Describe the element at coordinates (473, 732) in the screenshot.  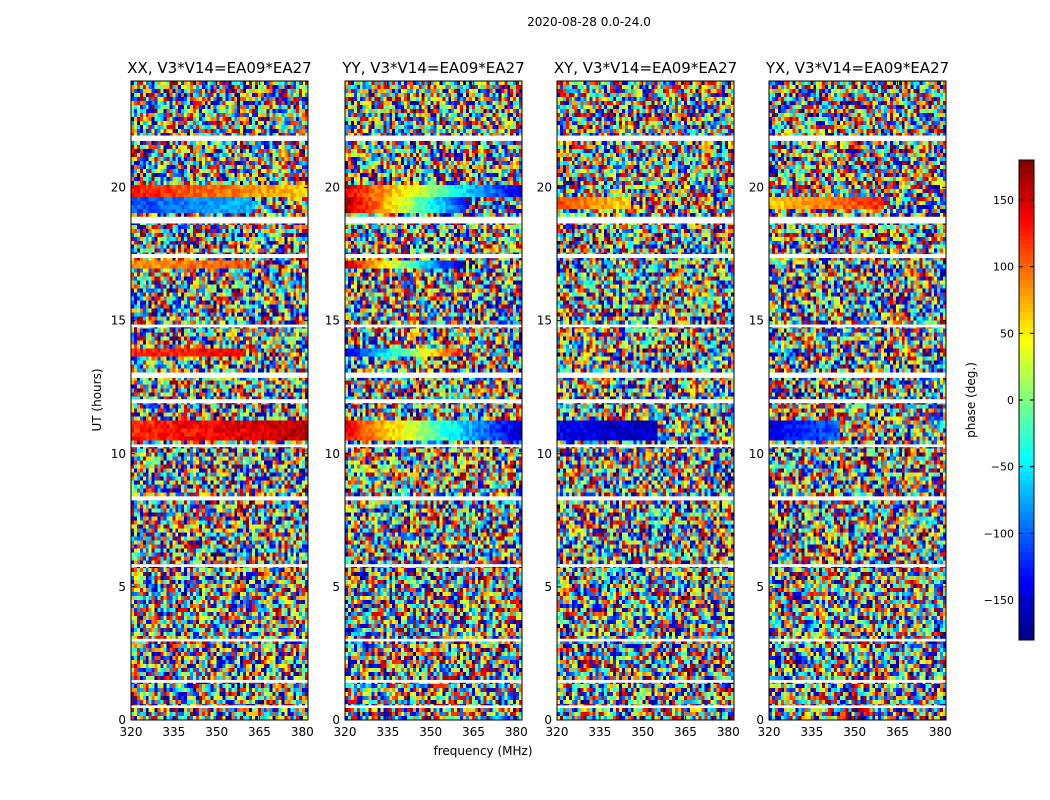
I see `x-tick-label: 365` at that location.